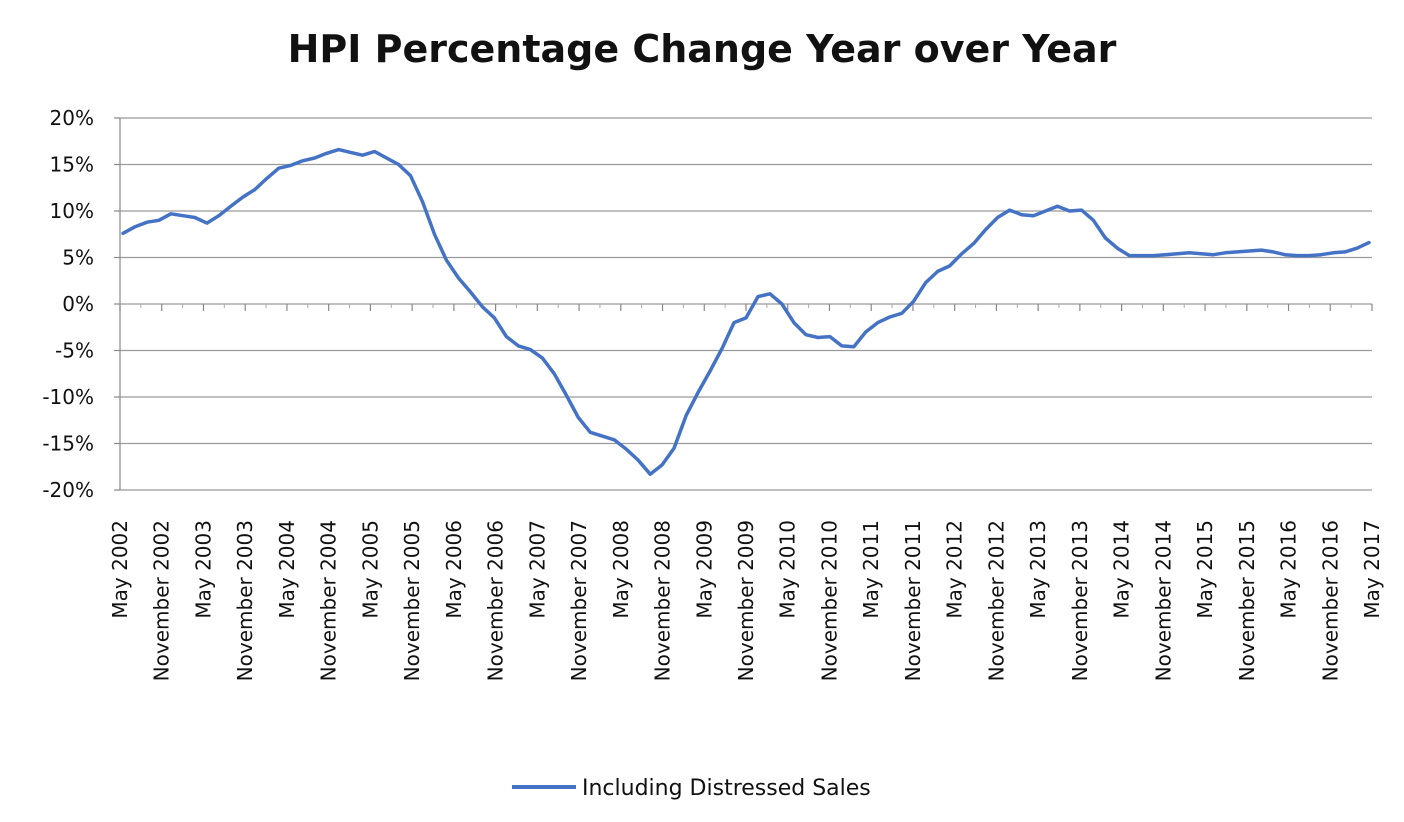  Describe the element at coordinates (454, 569) in the screenshot. I see `x-tick-label: May 2006` at that location.